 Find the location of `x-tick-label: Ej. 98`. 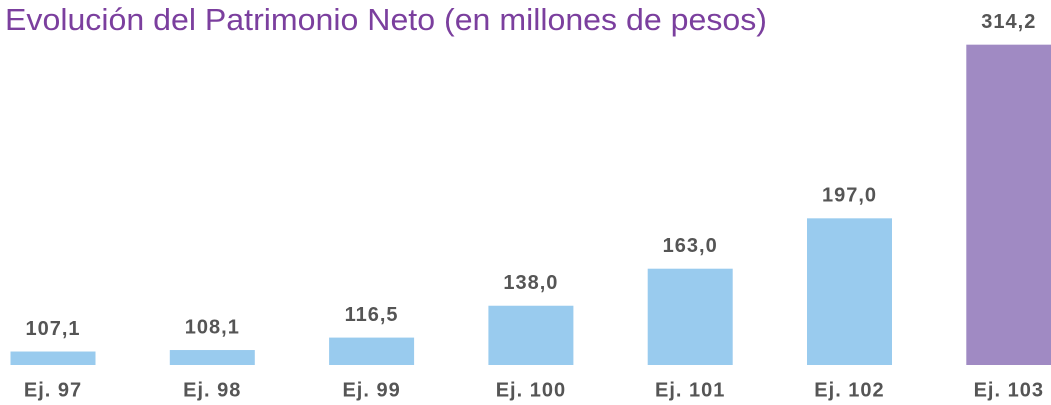

x-tick-label: Ej. 98 is located at coordinates (212, 390).